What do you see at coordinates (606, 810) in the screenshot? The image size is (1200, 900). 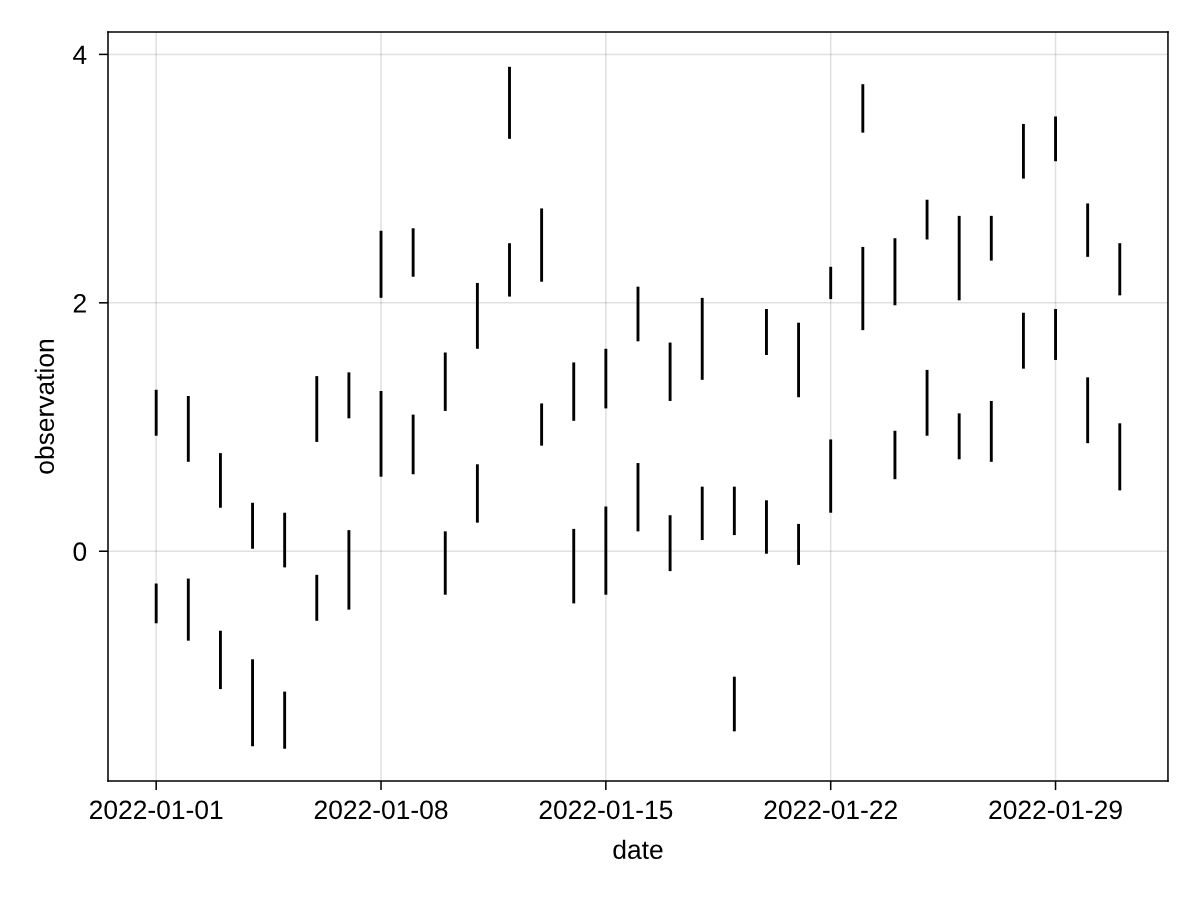 I see `x-tick-label: 2022-01-15` at bounding box center [606, 810].